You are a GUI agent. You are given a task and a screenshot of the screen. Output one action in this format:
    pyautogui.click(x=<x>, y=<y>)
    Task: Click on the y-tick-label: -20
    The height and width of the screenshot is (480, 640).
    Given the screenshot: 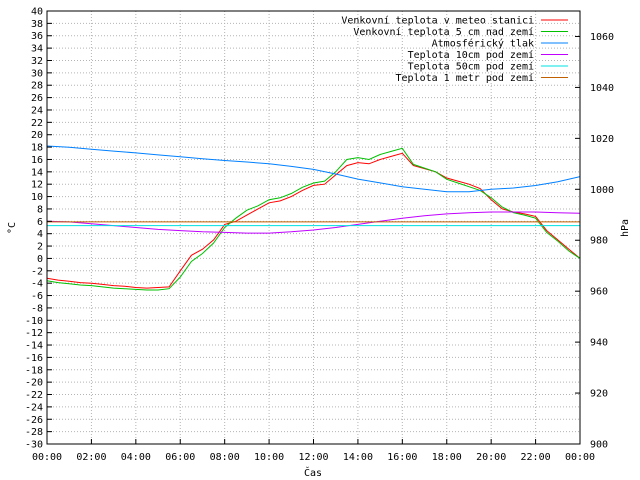 What is the action you would take?
    pyautogui.click(x=34, y=383)
    